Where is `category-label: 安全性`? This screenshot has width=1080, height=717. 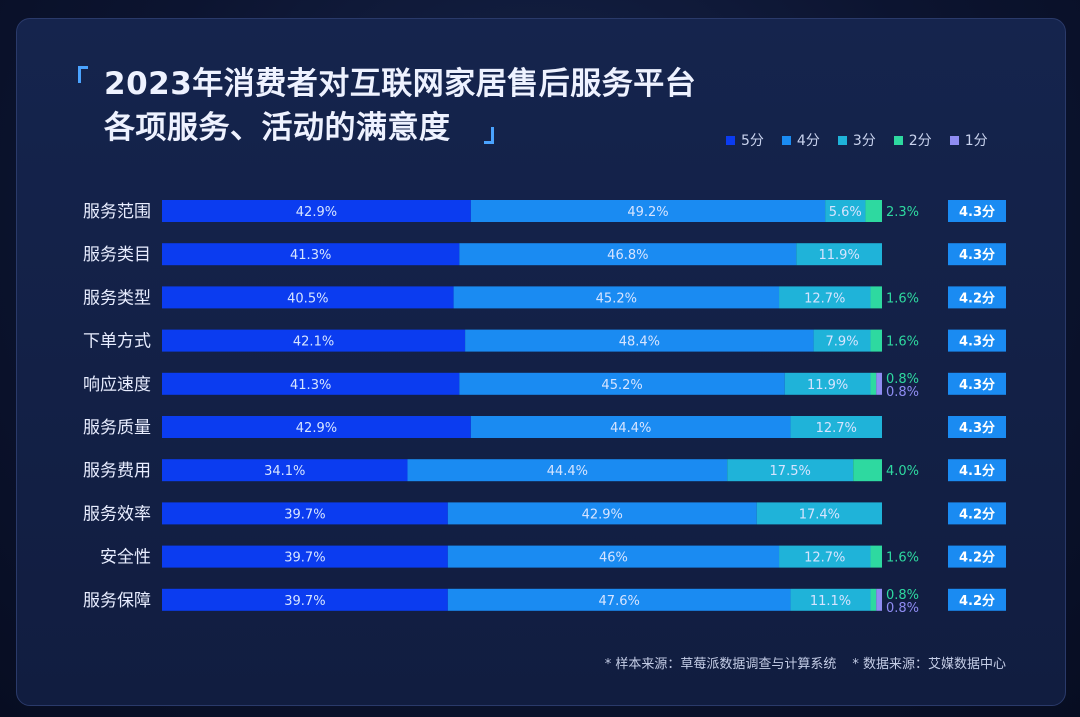
category-label: 安全性 is located at coordinates (125, 558).